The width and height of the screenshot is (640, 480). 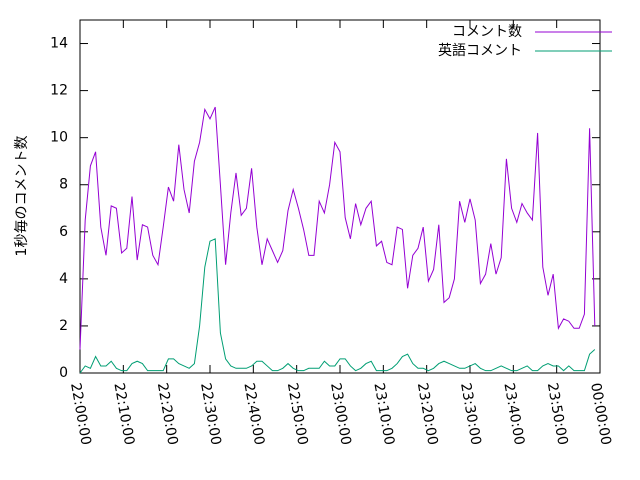 What do you see at coordinates (487, 32) in the screenshot?
I see `legend-label: コメント数` at bounding box center [487, 32].